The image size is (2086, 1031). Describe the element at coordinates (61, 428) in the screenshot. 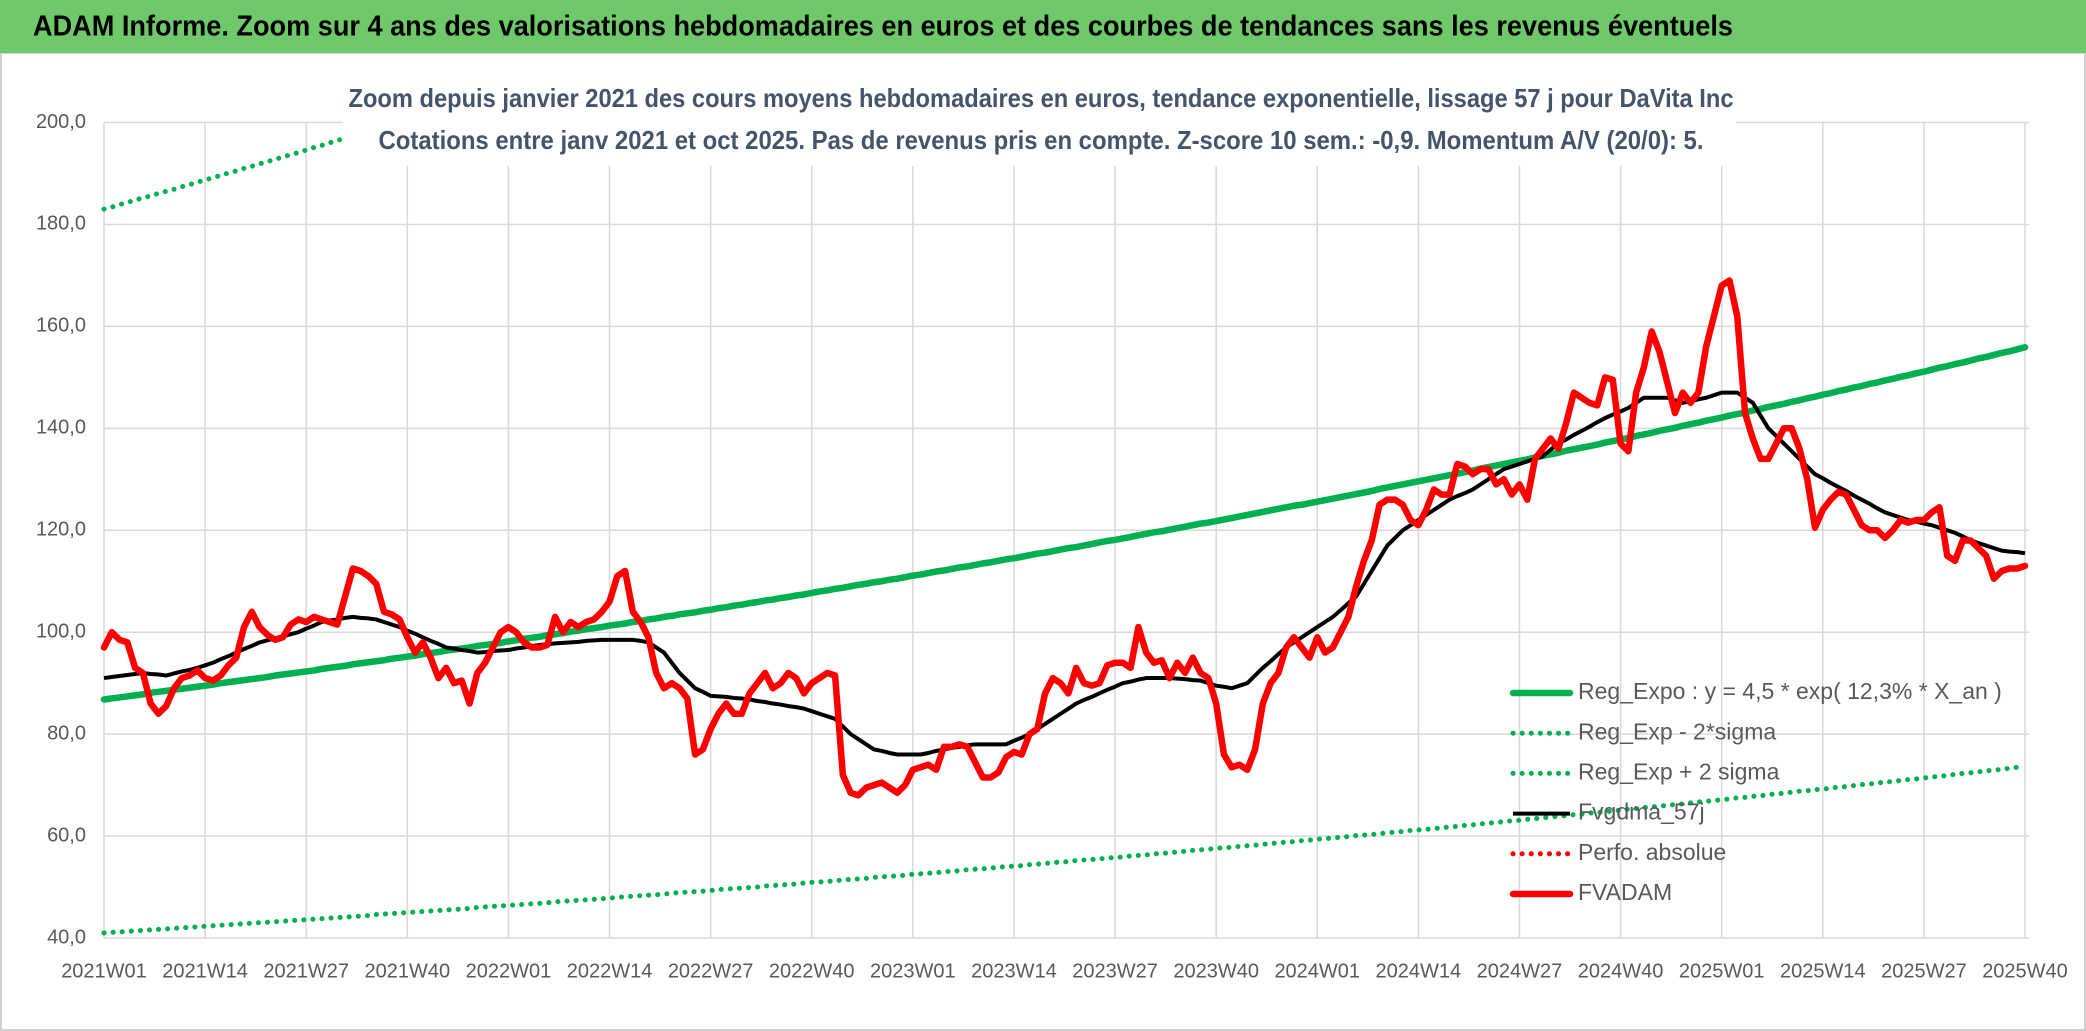

I see `y-tick-label: 140,0` at that location.